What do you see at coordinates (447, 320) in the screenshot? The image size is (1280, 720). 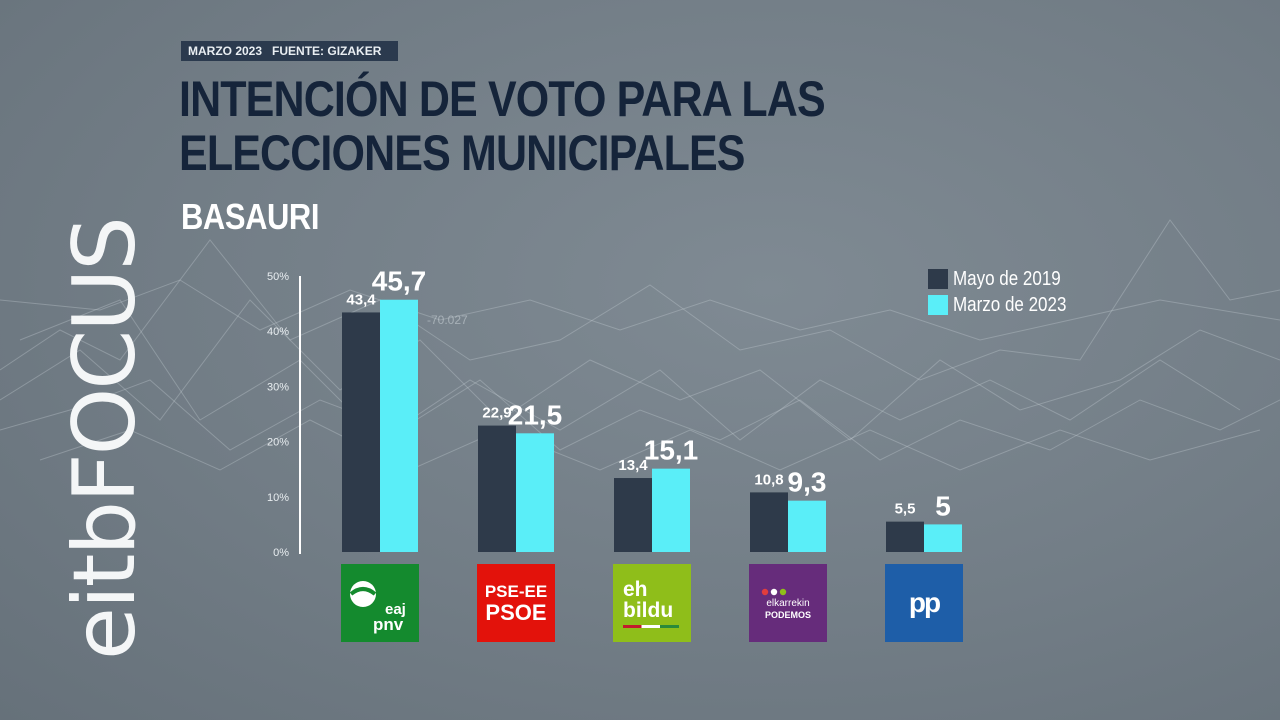 I see `background-annotation: -70.027` at bounding box center [447, 320].